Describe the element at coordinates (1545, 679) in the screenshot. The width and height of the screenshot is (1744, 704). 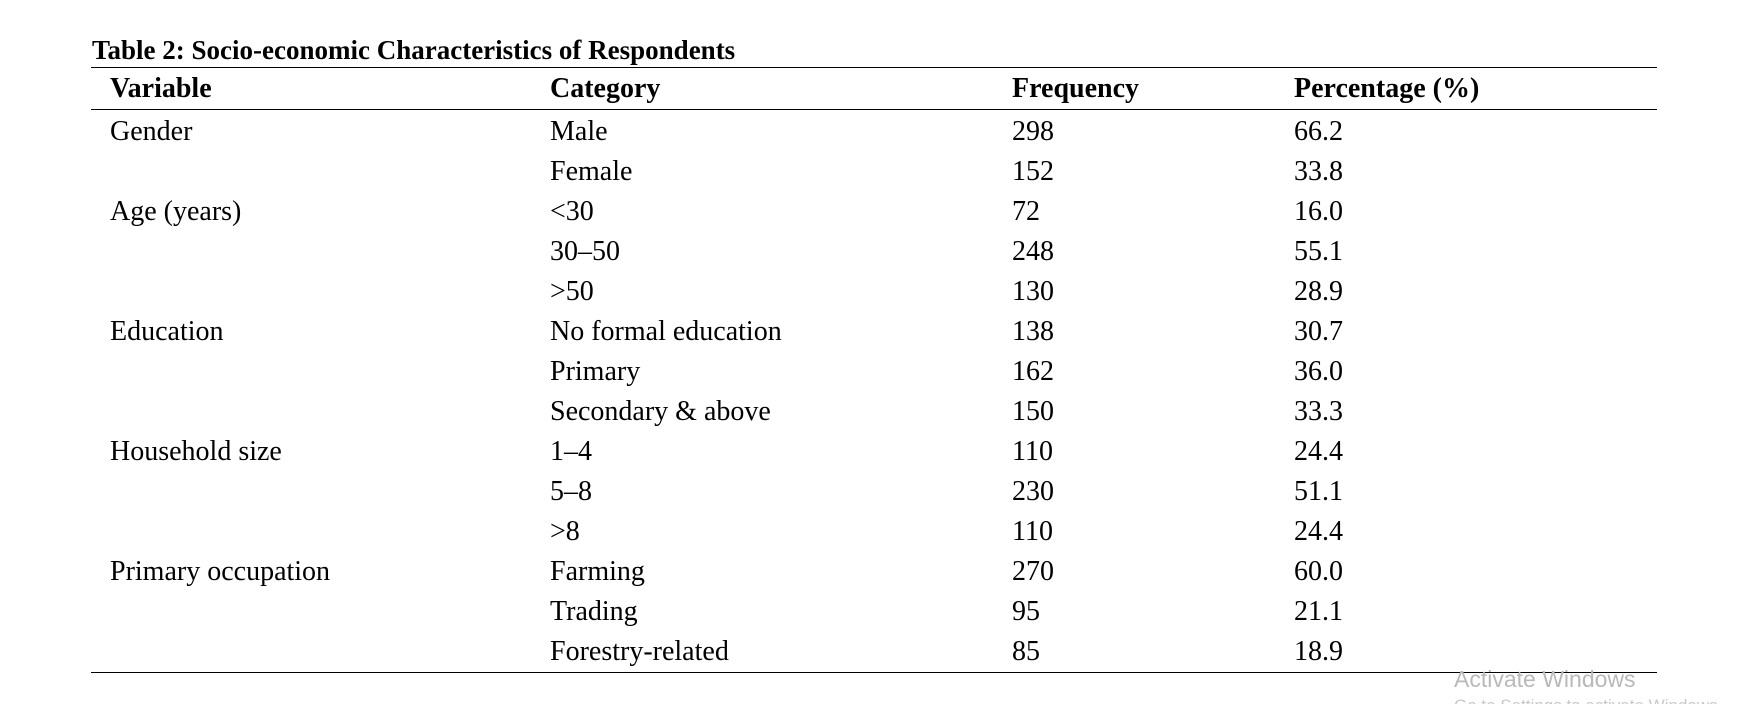
I see `activate-windows-watermark: Activate Windows` at that location.